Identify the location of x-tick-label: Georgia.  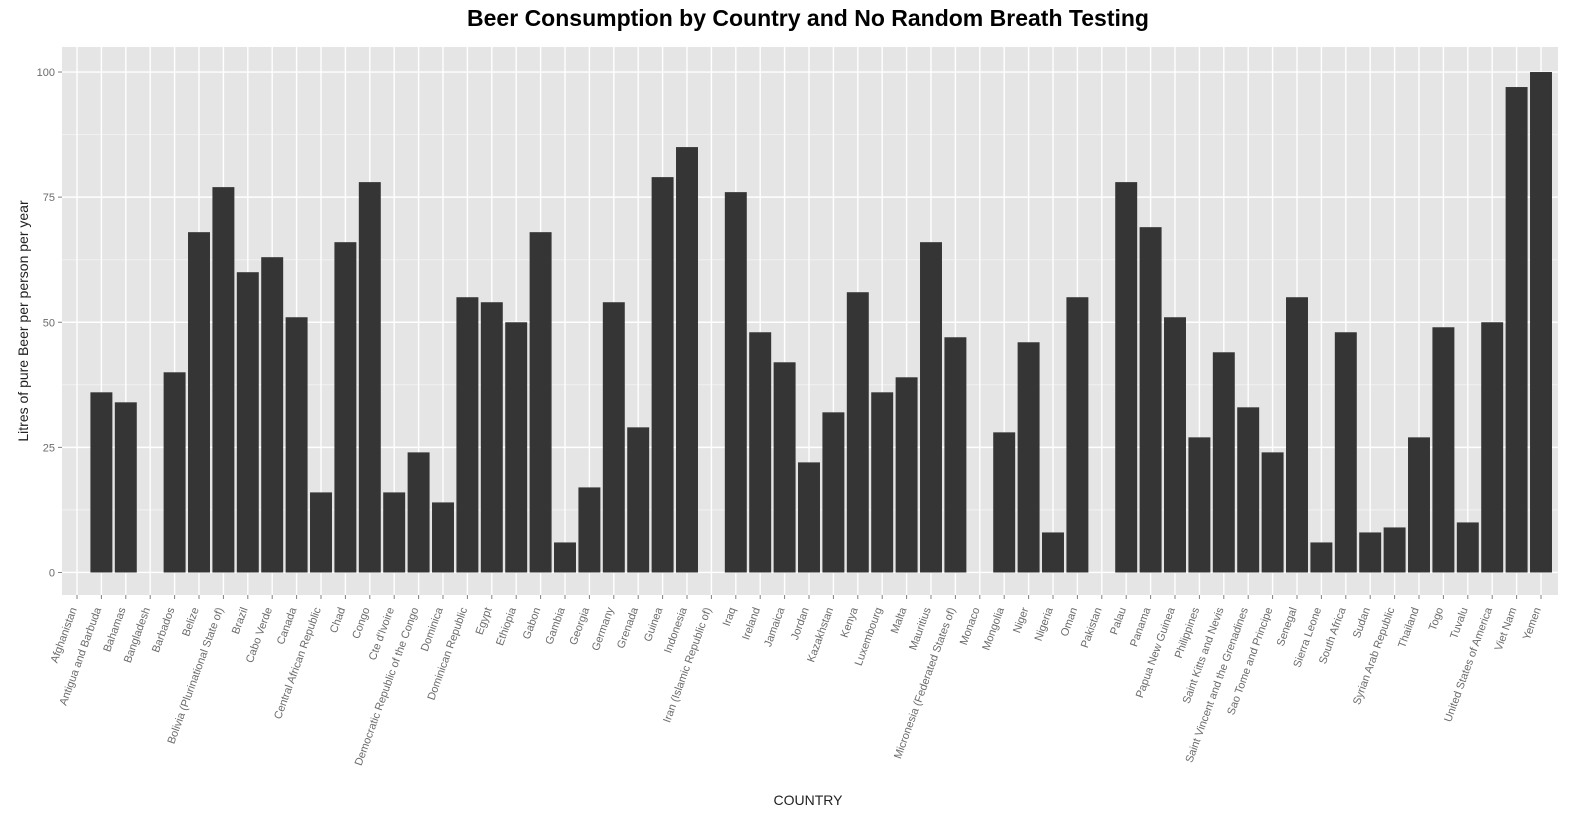
(580, 626).